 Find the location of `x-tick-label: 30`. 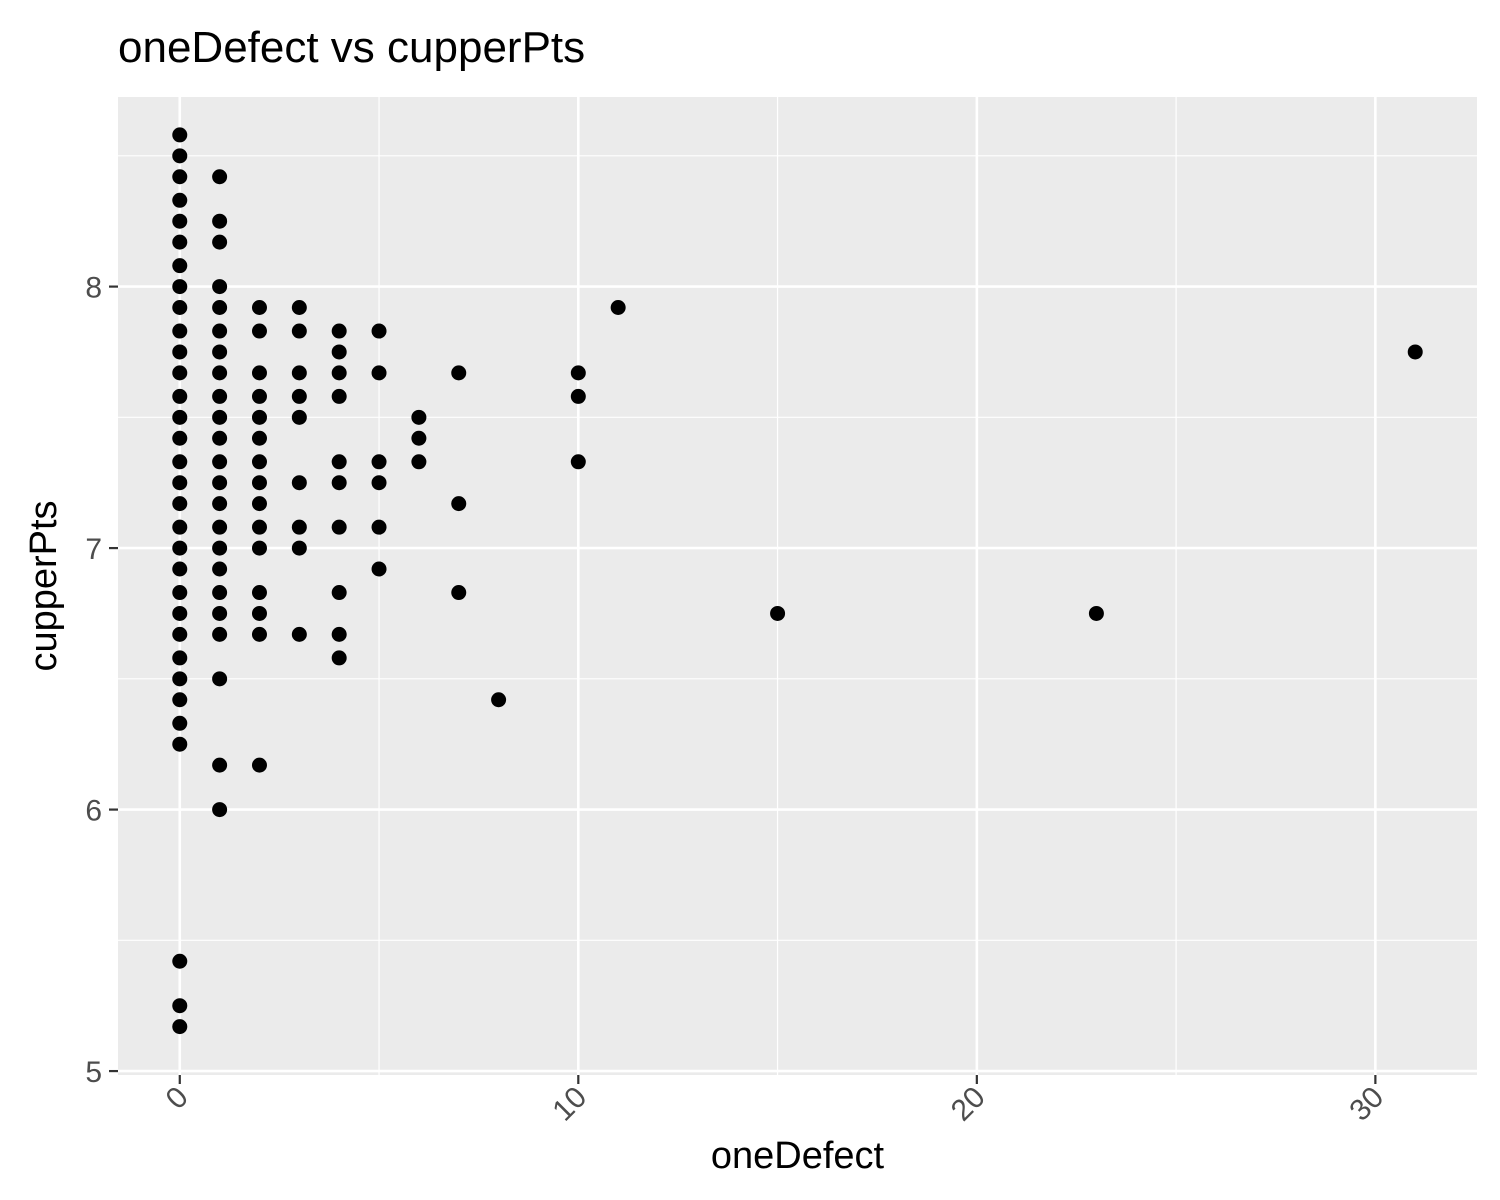

x-tick-label: 30 is located at coordinates (1366, 1104).